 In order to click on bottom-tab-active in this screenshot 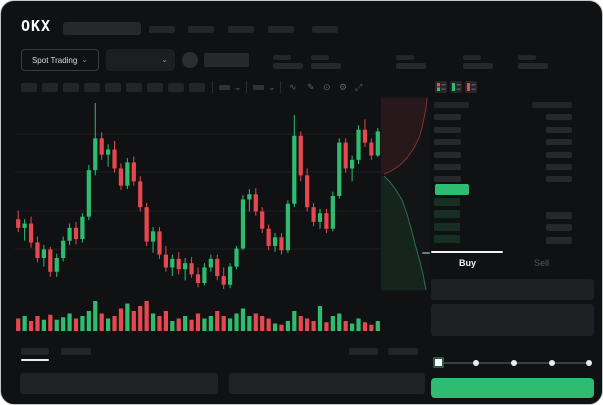, I will do `click(35, 351)`.